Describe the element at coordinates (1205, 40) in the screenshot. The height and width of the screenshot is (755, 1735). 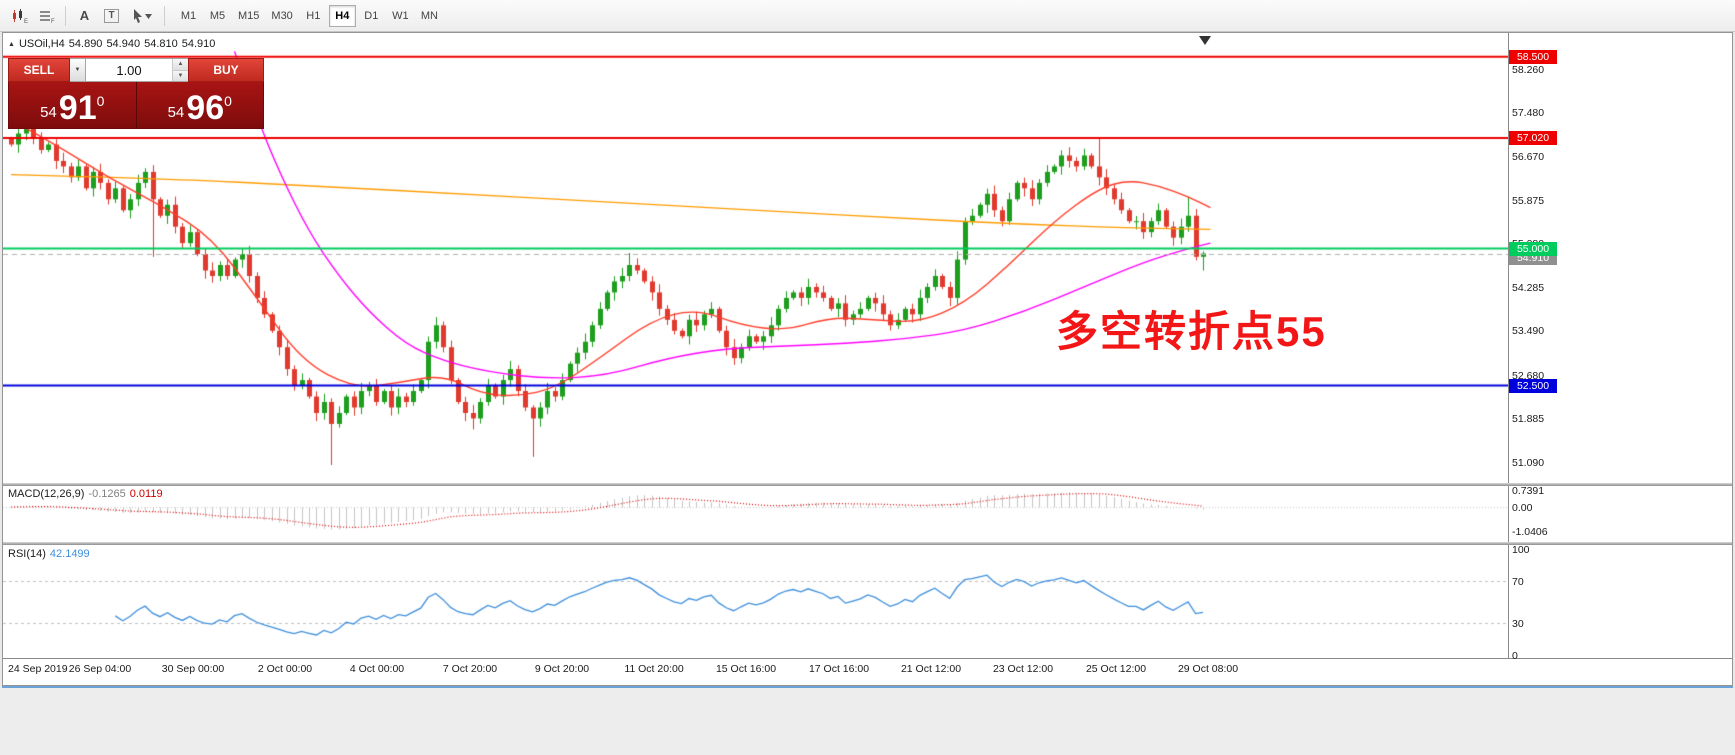
I see `chart-shift-marker` at that location.